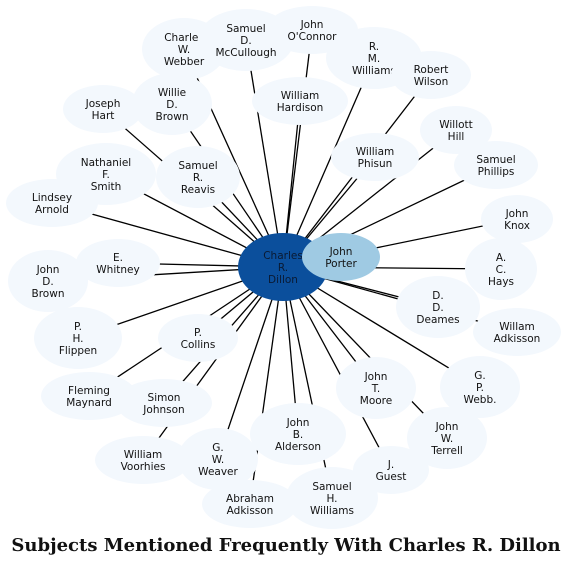  I want to click on node-label-word: McCullough, so click(245, 53).